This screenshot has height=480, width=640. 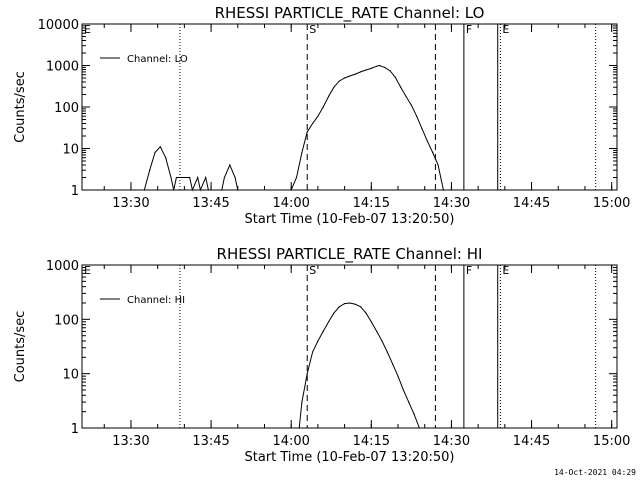 What do you see at coordinates (293, 128) in the screenshot?
I see `series-line-channel-lo` at bounding box center [293, 128].